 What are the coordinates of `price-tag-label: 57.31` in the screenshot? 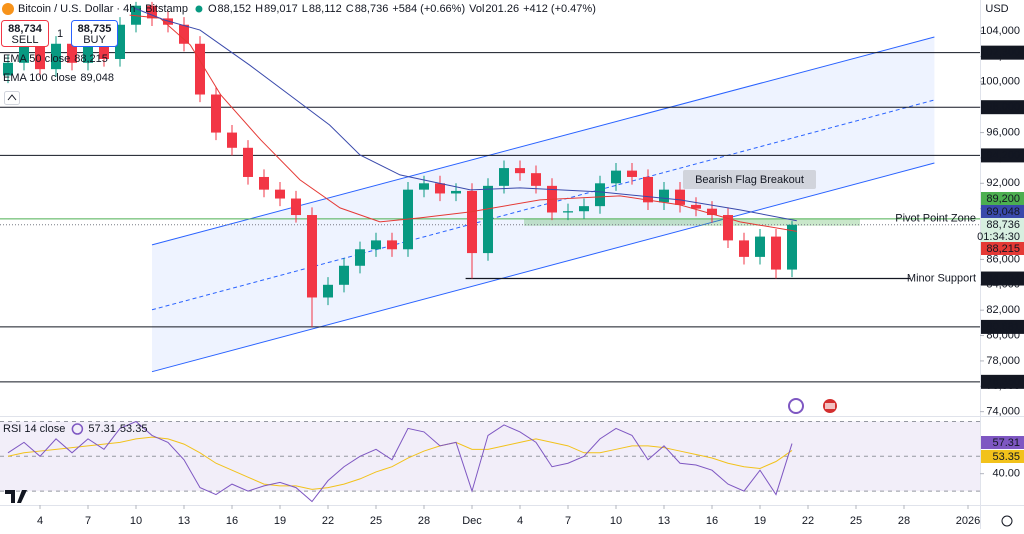 It's located at (1006, 443).